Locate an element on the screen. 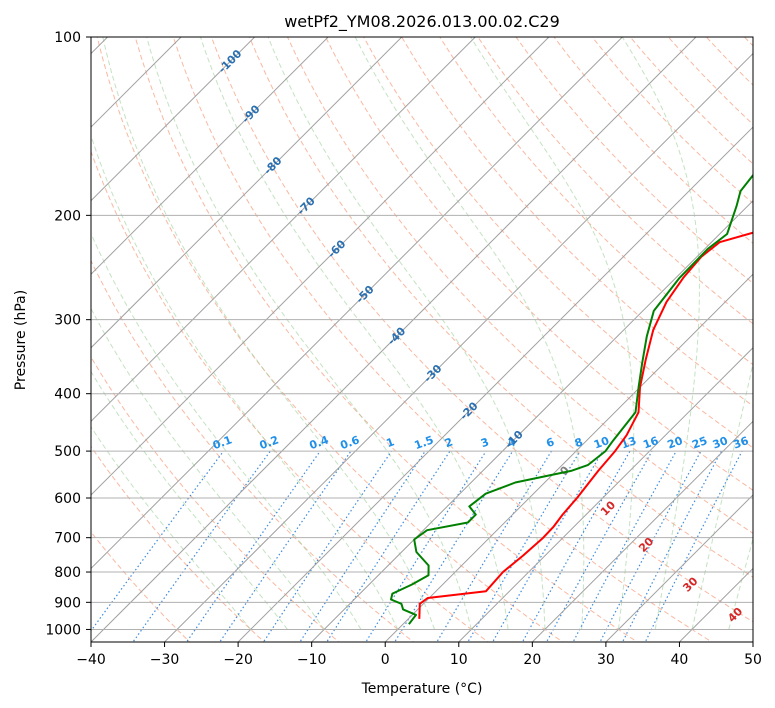  mixing-ratio-labels: 0.1 0.2 0.4 0.6 1 1.5 2 3 4 6 8 10 13 16 20 25 30 36 is located at coordinates (481, 442).